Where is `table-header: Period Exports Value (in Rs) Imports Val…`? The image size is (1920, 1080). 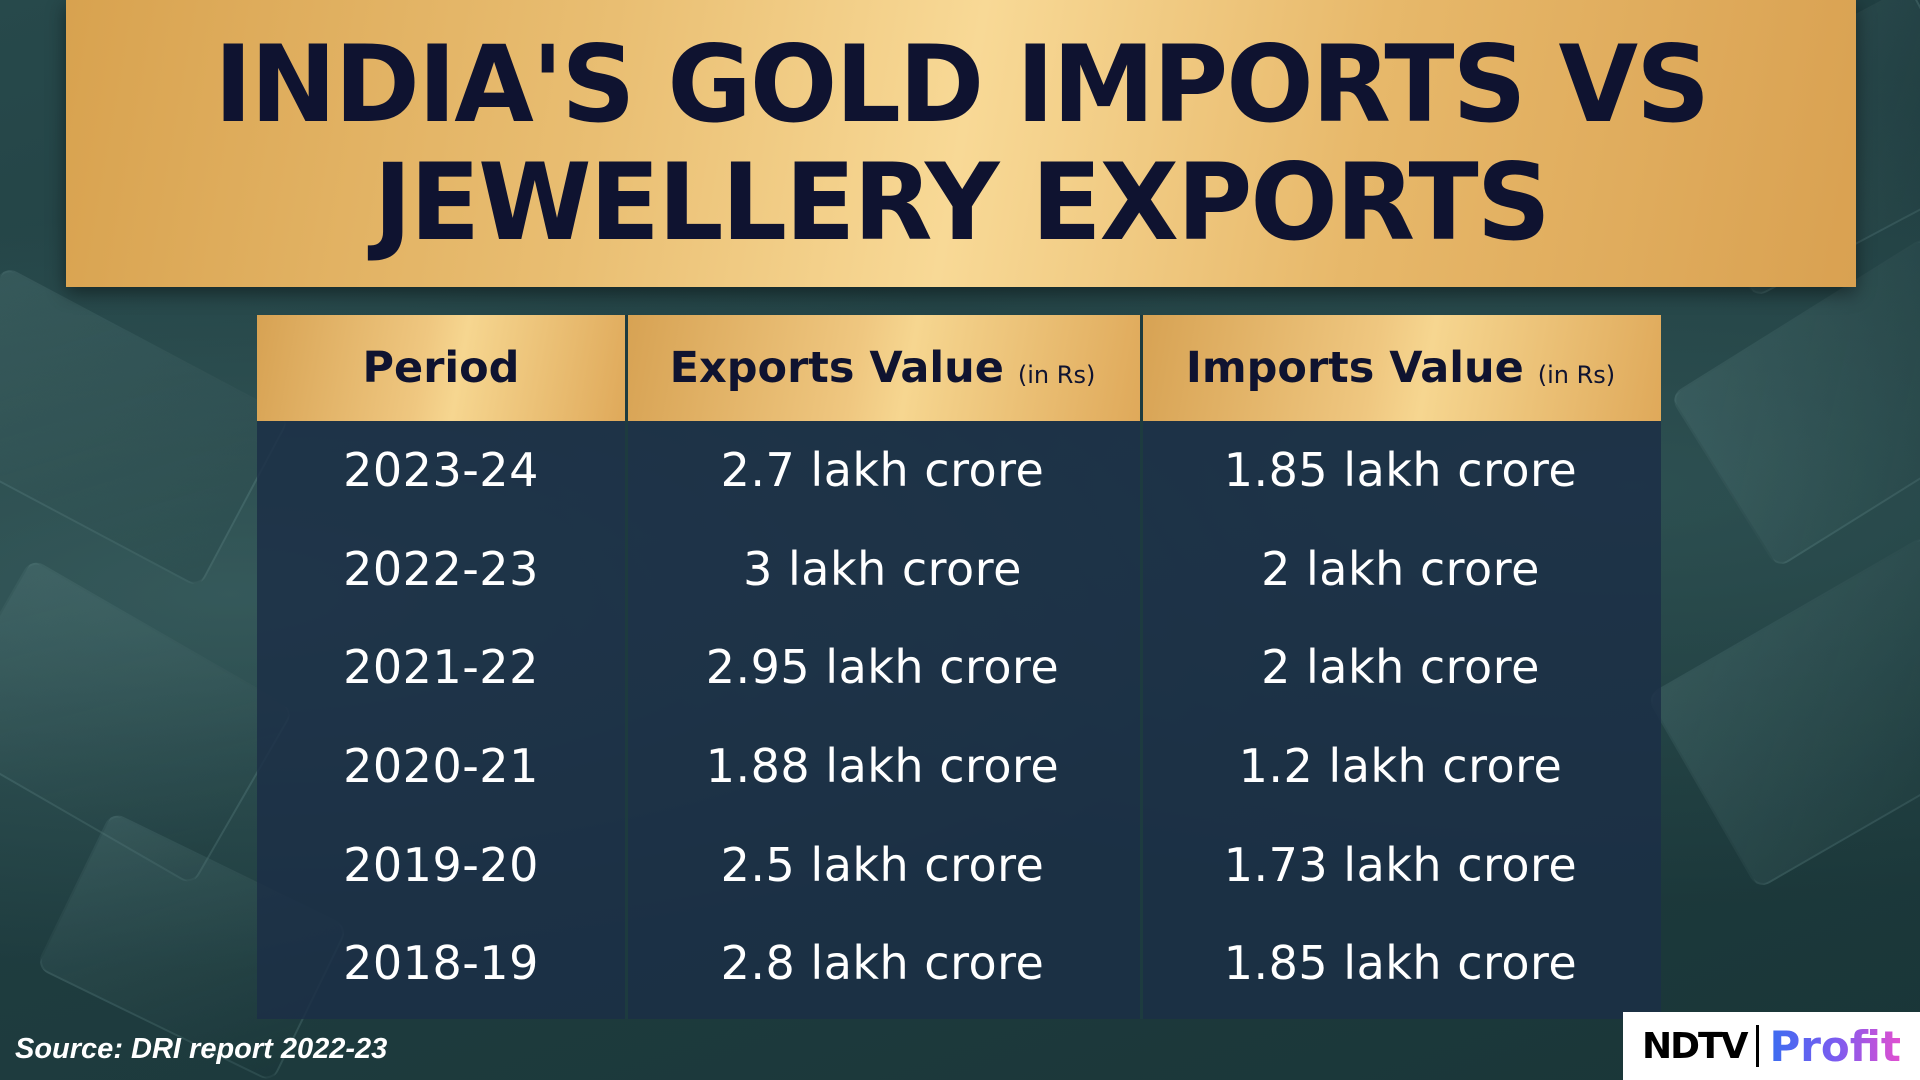 table-header: Period Exports Value (in Rs) Imports Val… is located at coordinates (959, 368).